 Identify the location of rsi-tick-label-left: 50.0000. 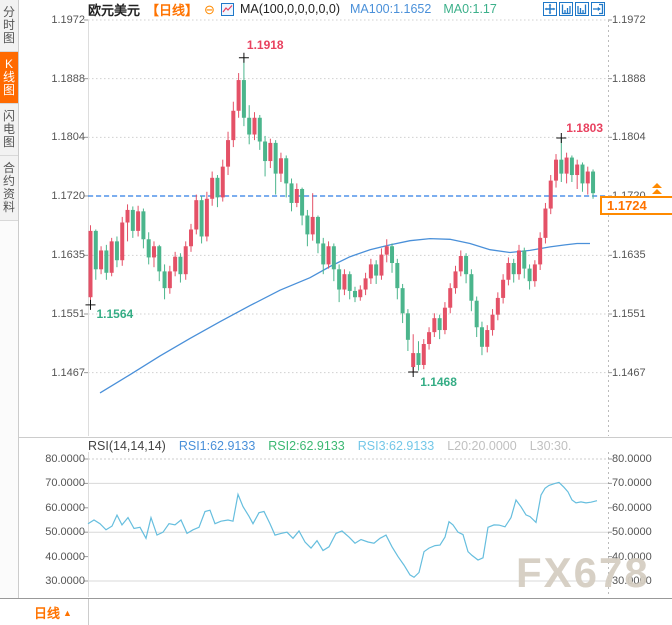
(65, 532).